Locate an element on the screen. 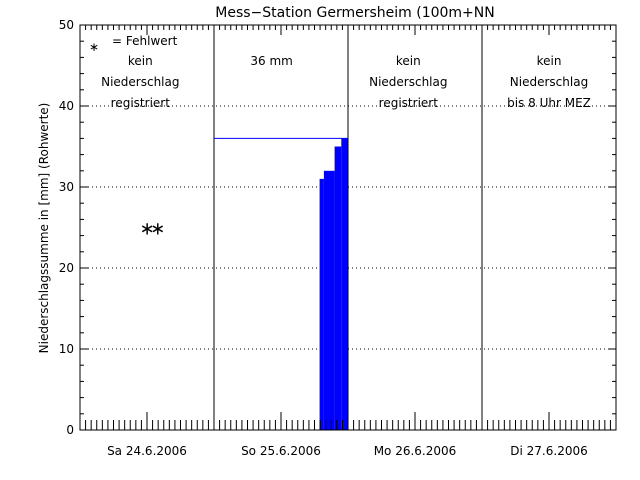 This screenshot has height=480, width=640. day-label: Sa 24.6.2006 is located at coordinates (147, 451).